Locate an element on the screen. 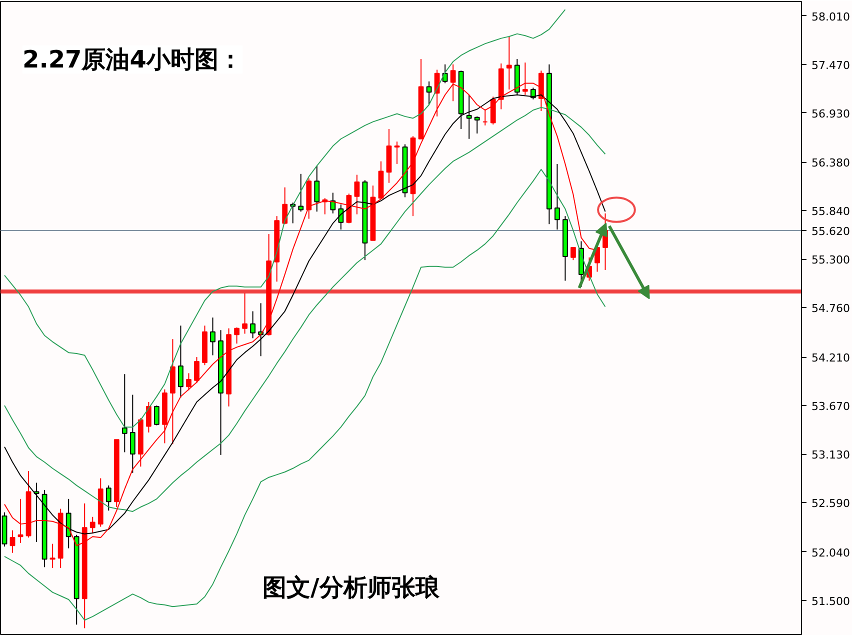 The width and height of the screenshot is (858, 635). y-tick-label: 55.840 is located at coordinates (831, 211).